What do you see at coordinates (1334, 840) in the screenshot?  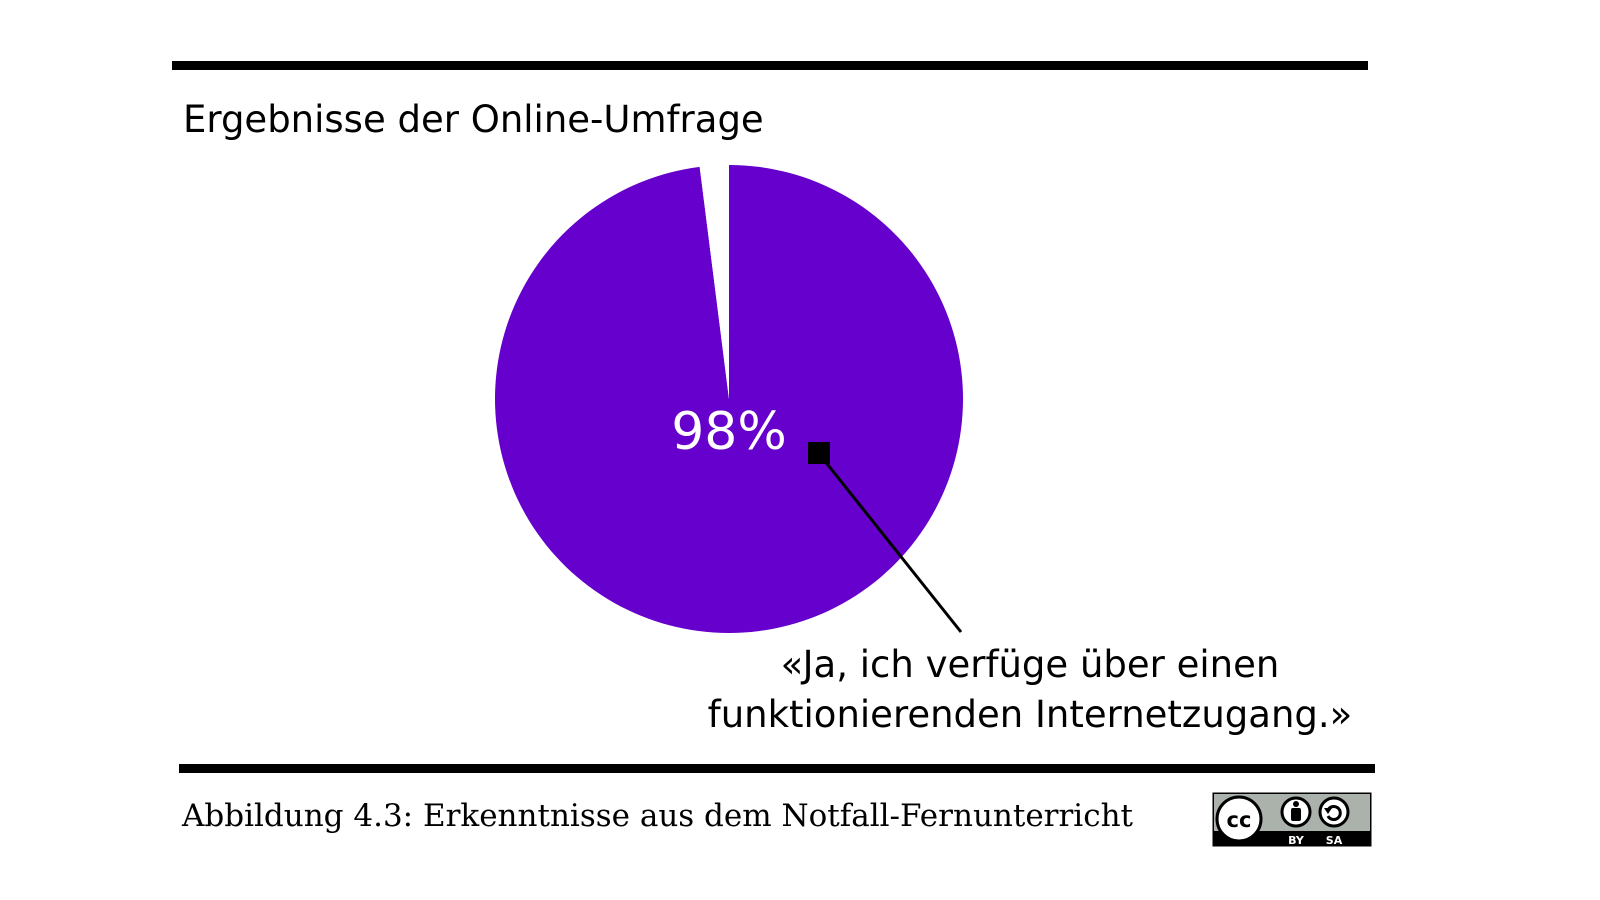 I see `badge-label-sa: SA` at bounding box center [1334, 840].